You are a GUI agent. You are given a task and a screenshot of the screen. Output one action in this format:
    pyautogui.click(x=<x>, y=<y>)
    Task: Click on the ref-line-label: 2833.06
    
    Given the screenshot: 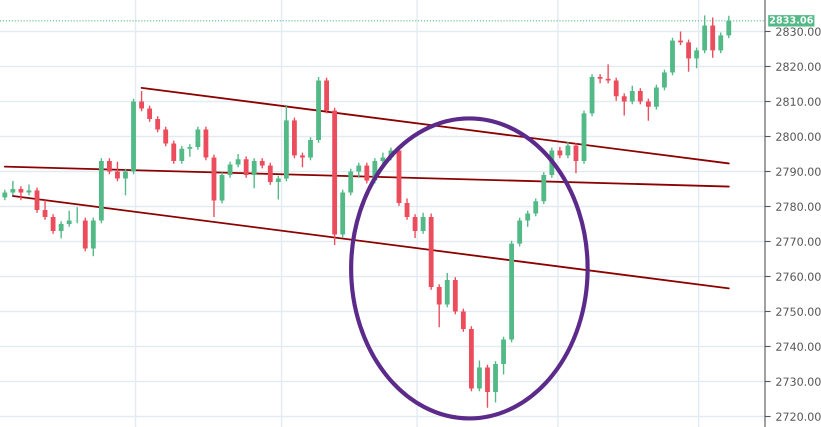 What is the action you would take?
    pyautogui.click(x=791, y=20)
    